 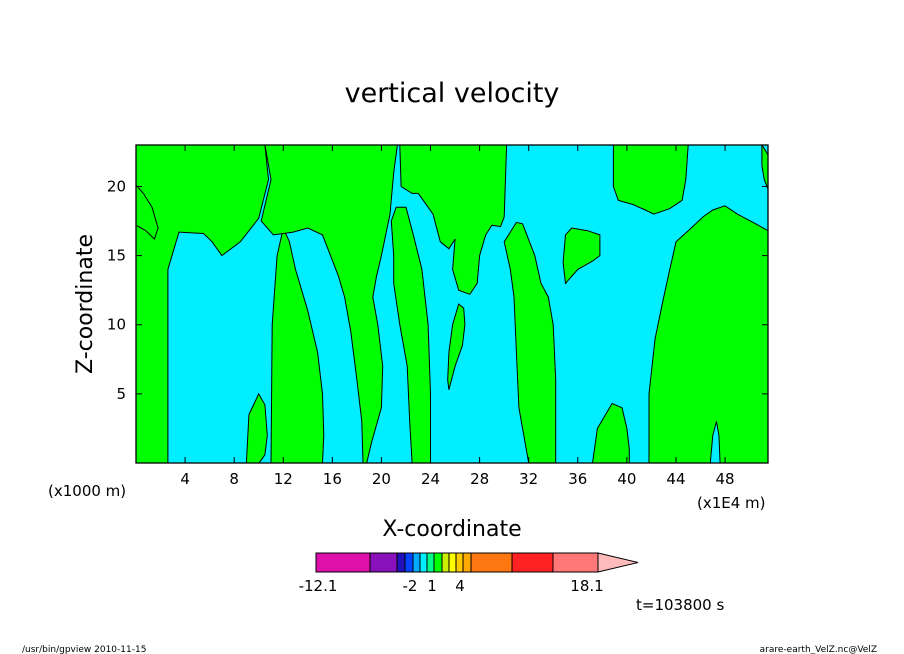 What do you see at coordinates (116, 186) in the screenshot?
I see `y-tick-label: 20` at bounding box center [116, 186].